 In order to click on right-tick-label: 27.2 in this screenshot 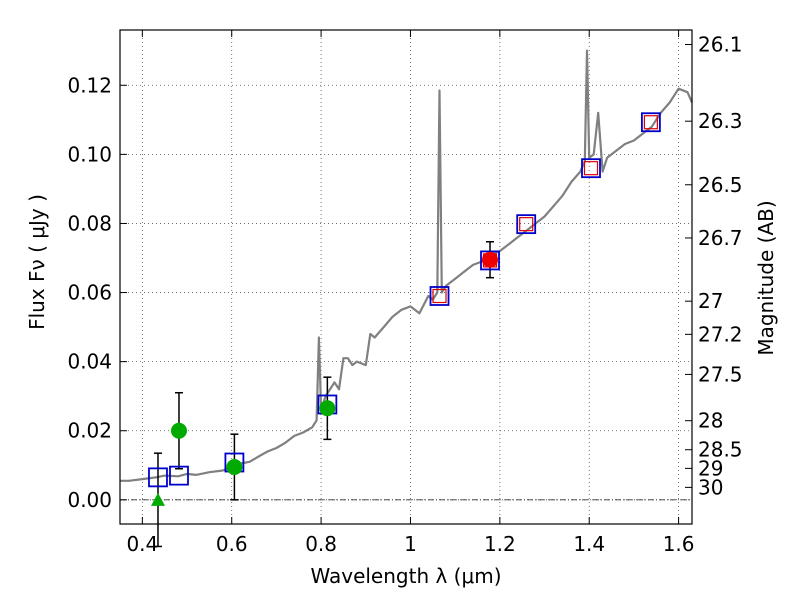, I will do `click(720, 334)`.